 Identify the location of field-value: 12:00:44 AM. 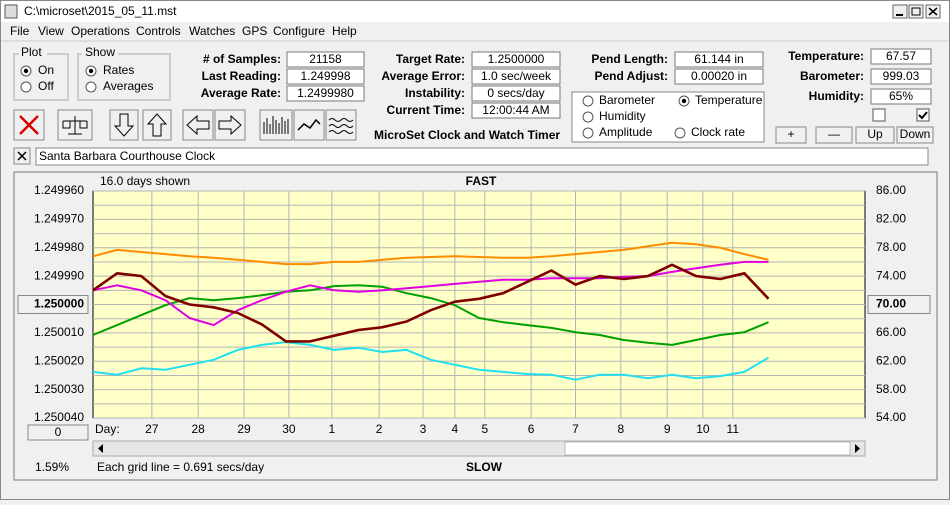
(515, 110).